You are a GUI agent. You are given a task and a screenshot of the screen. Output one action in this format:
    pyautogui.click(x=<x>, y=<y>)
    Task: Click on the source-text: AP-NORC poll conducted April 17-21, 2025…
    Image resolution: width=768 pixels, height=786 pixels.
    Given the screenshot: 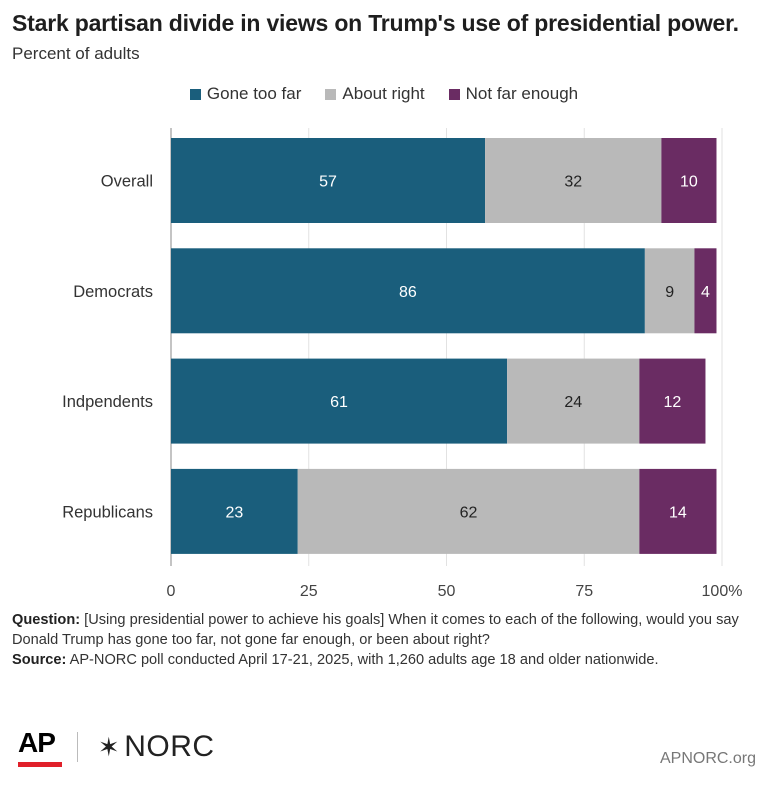 What is the action you would take?
    pyautogui.click(x=362, y=660)
    